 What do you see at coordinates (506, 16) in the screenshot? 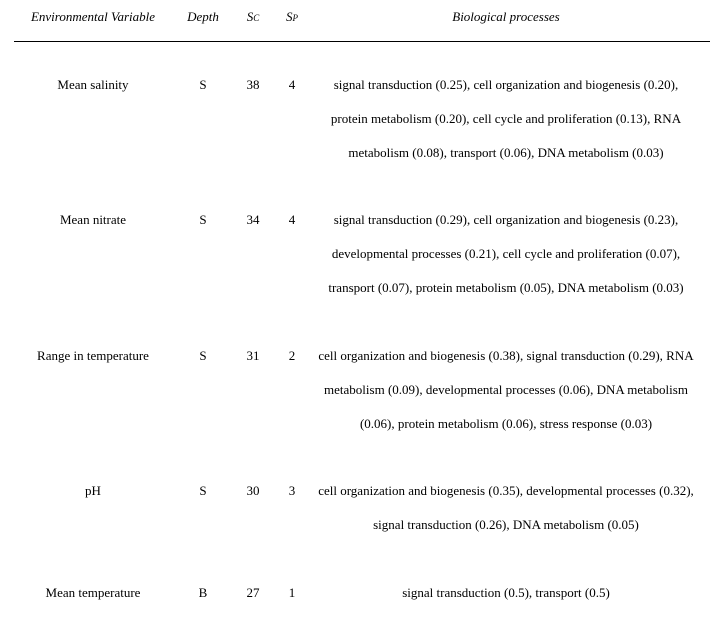
I see `header-biological-processes: Biological processes` at bounding box center [506, 16].